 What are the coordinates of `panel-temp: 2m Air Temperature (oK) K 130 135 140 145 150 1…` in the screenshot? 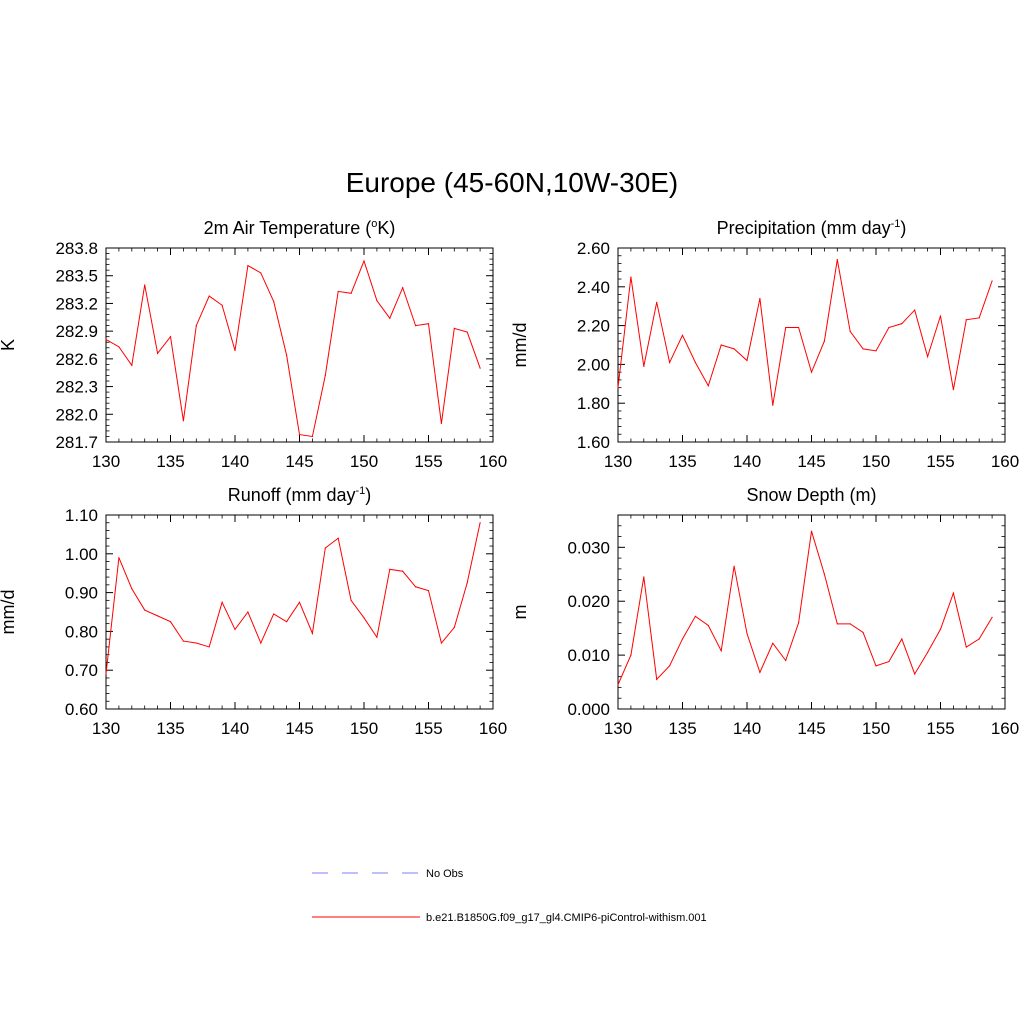 It's located at (253, 344).